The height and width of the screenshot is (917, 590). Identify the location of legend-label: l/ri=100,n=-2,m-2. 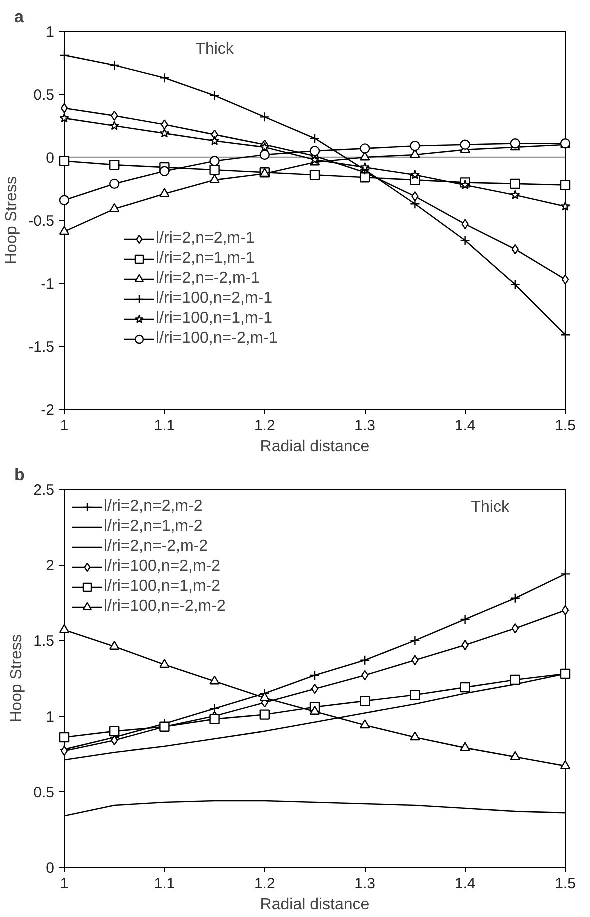
(165, 607).